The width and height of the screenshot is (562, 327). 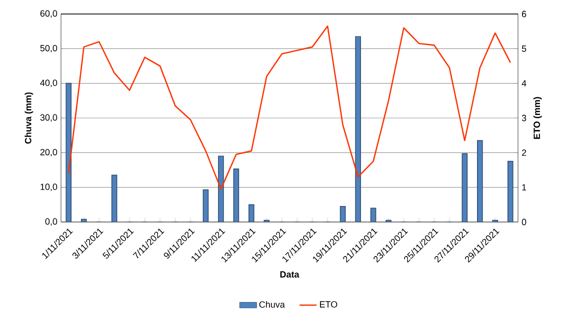 I want to click on y-axis-title: Chuva (mm), so click(x=29, y=118).